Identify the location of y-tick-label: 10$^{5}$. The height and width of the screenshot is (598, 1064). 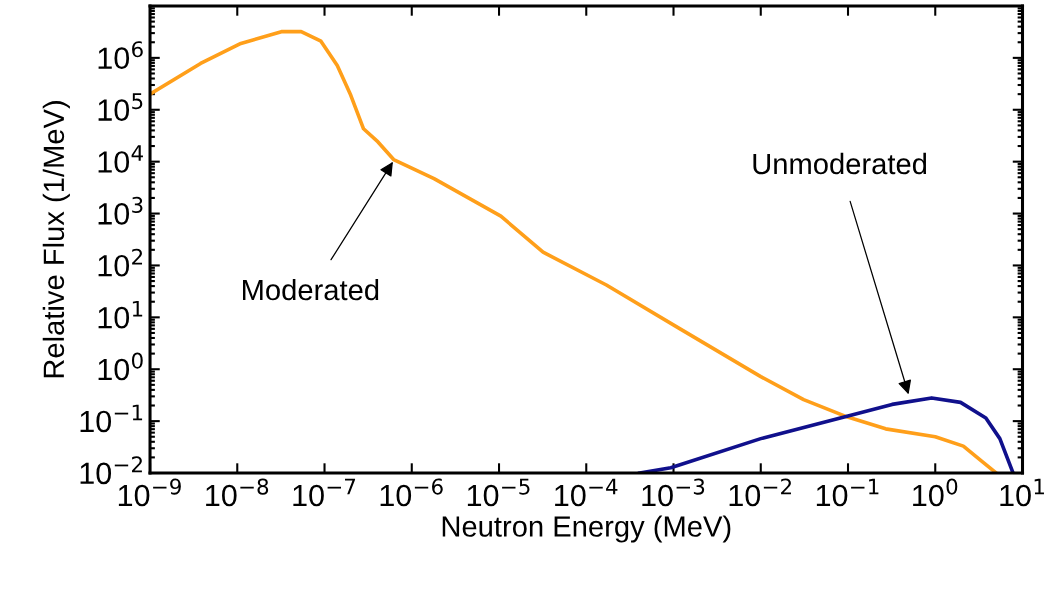
(120, 107).